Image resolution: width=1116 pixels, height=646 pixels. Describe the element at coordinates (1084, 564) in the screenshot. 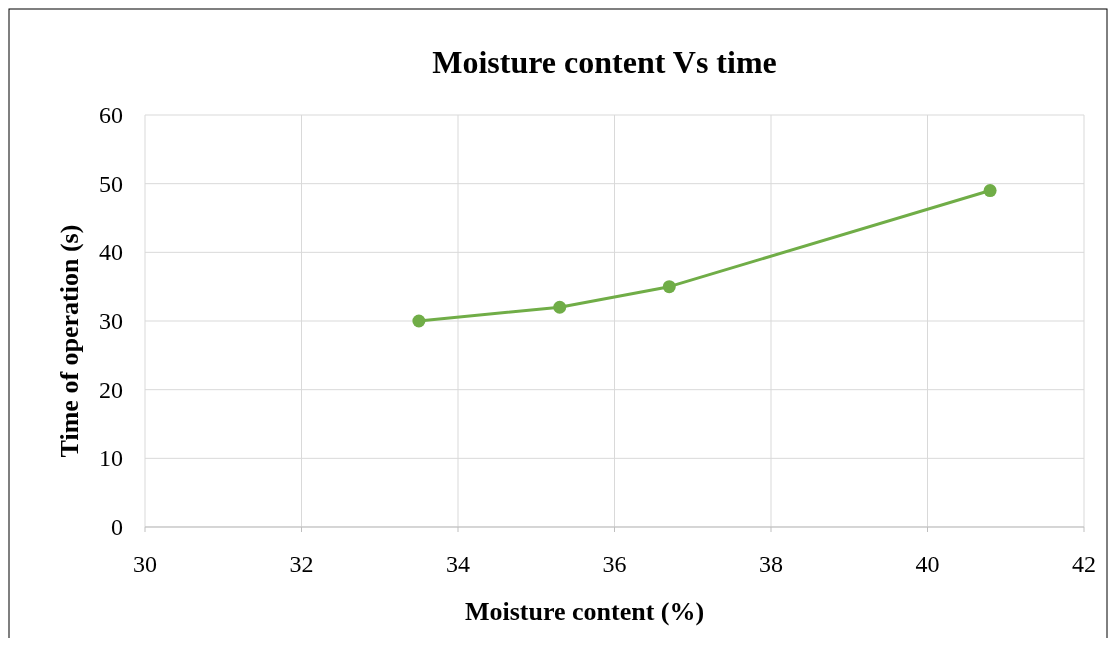

I see `x-tick-label: 42` at that location.